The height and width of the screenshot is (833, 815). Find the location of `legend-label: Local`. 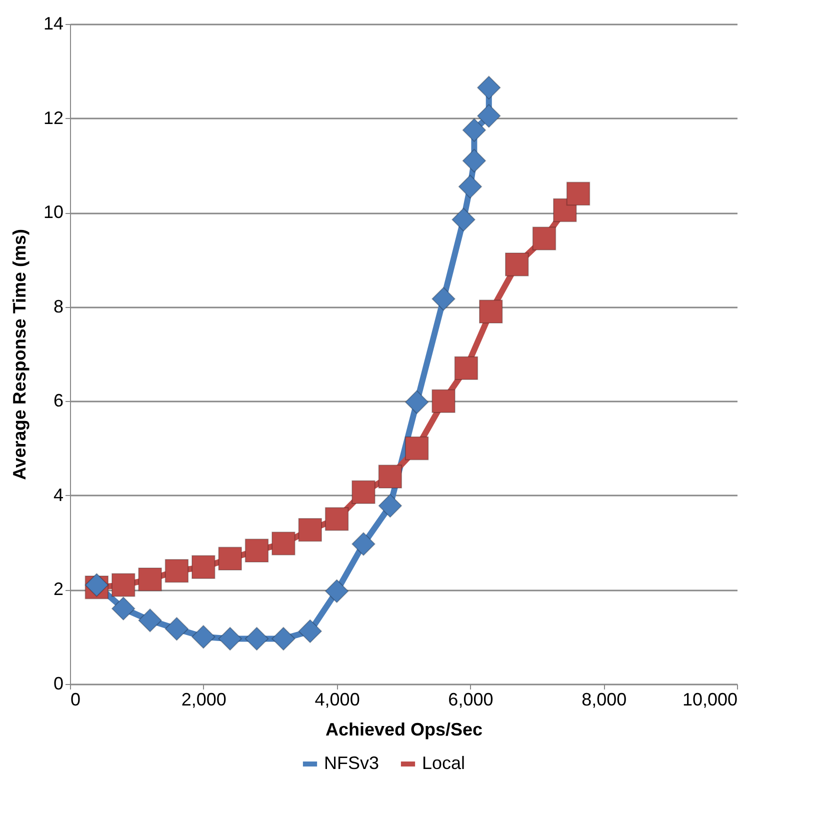

legend-label: Local is located at coordinates (444, 763).